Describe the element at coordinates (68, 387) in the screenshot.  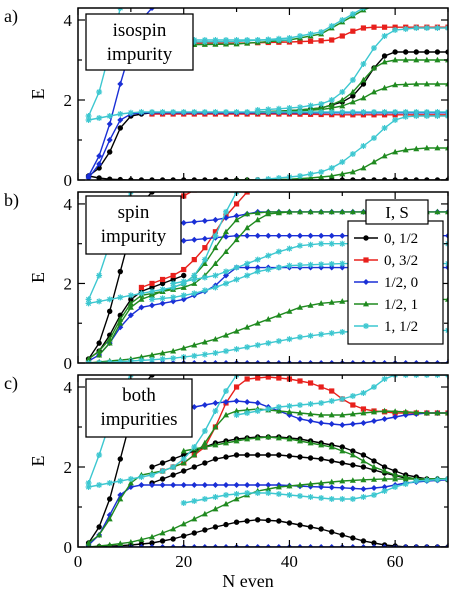
I see `y-tick-label: 4` at that location.